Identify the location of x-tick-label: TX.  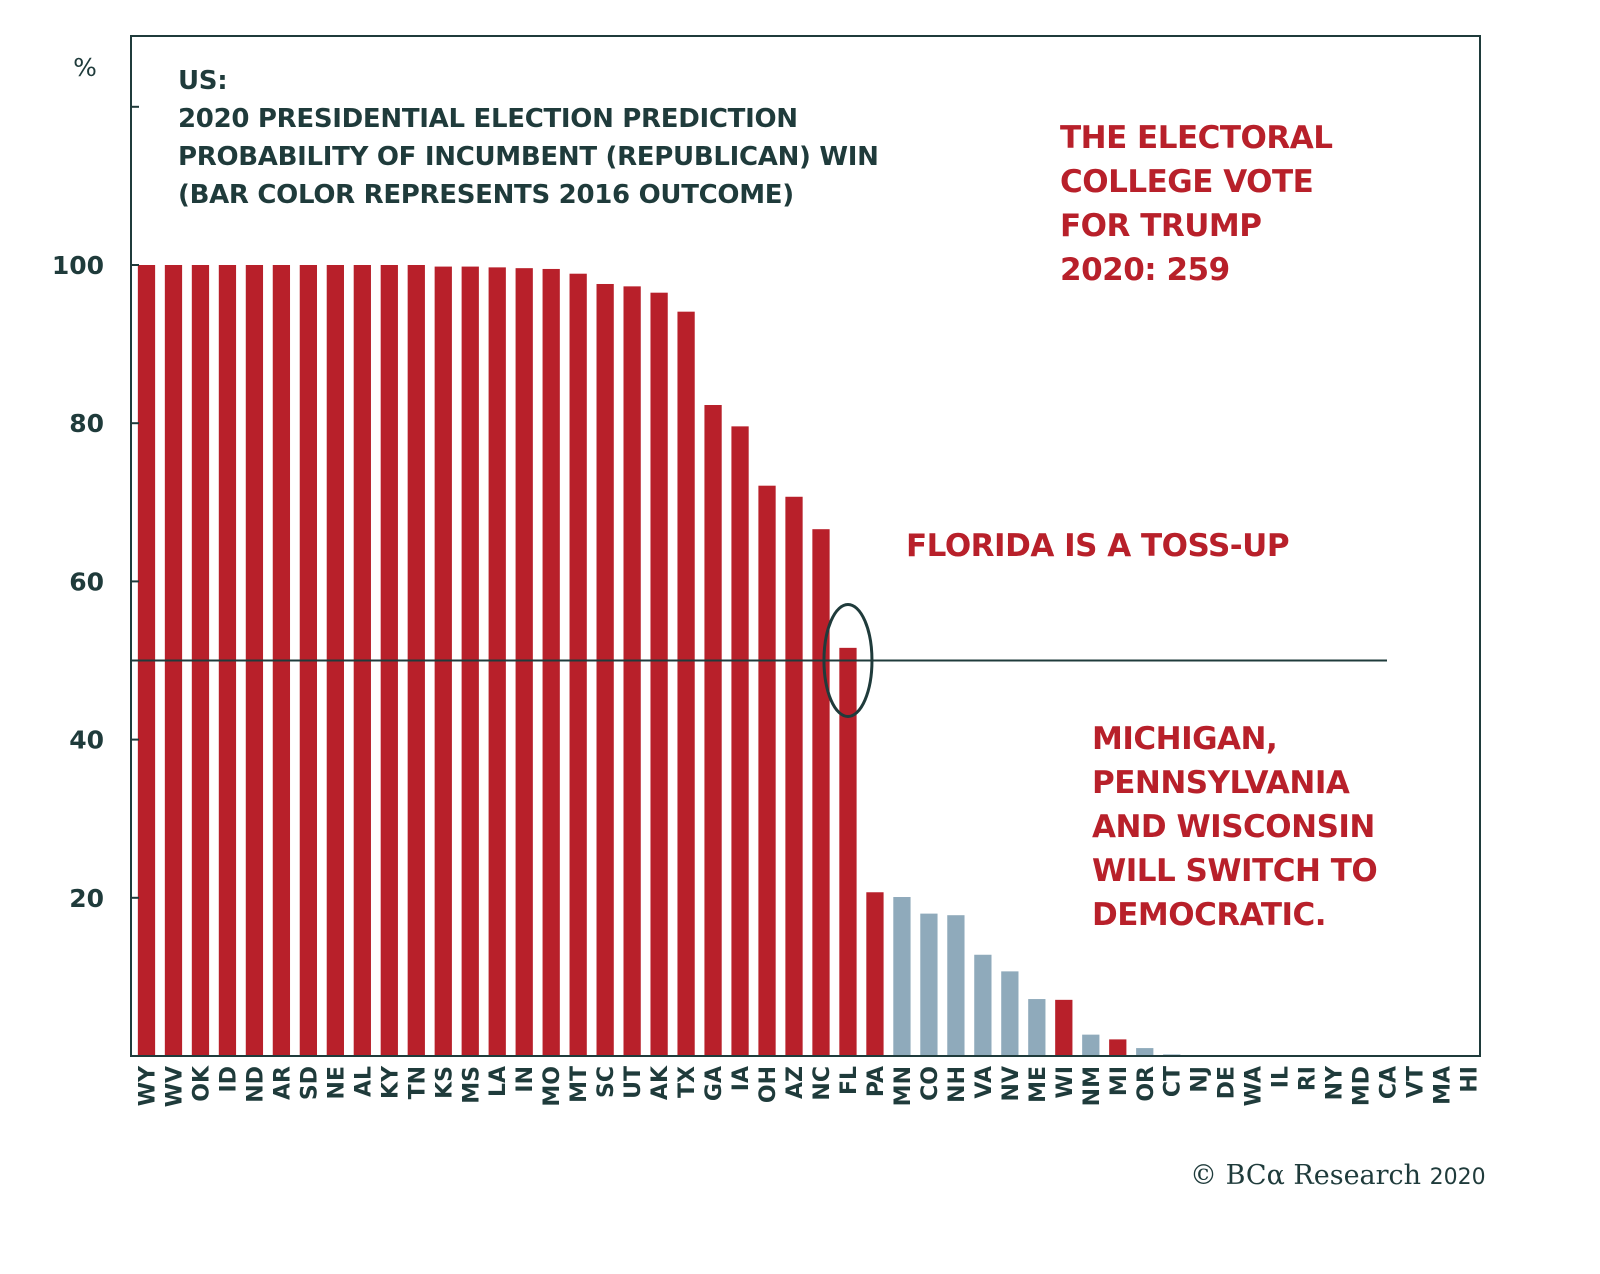
(687, 1082).